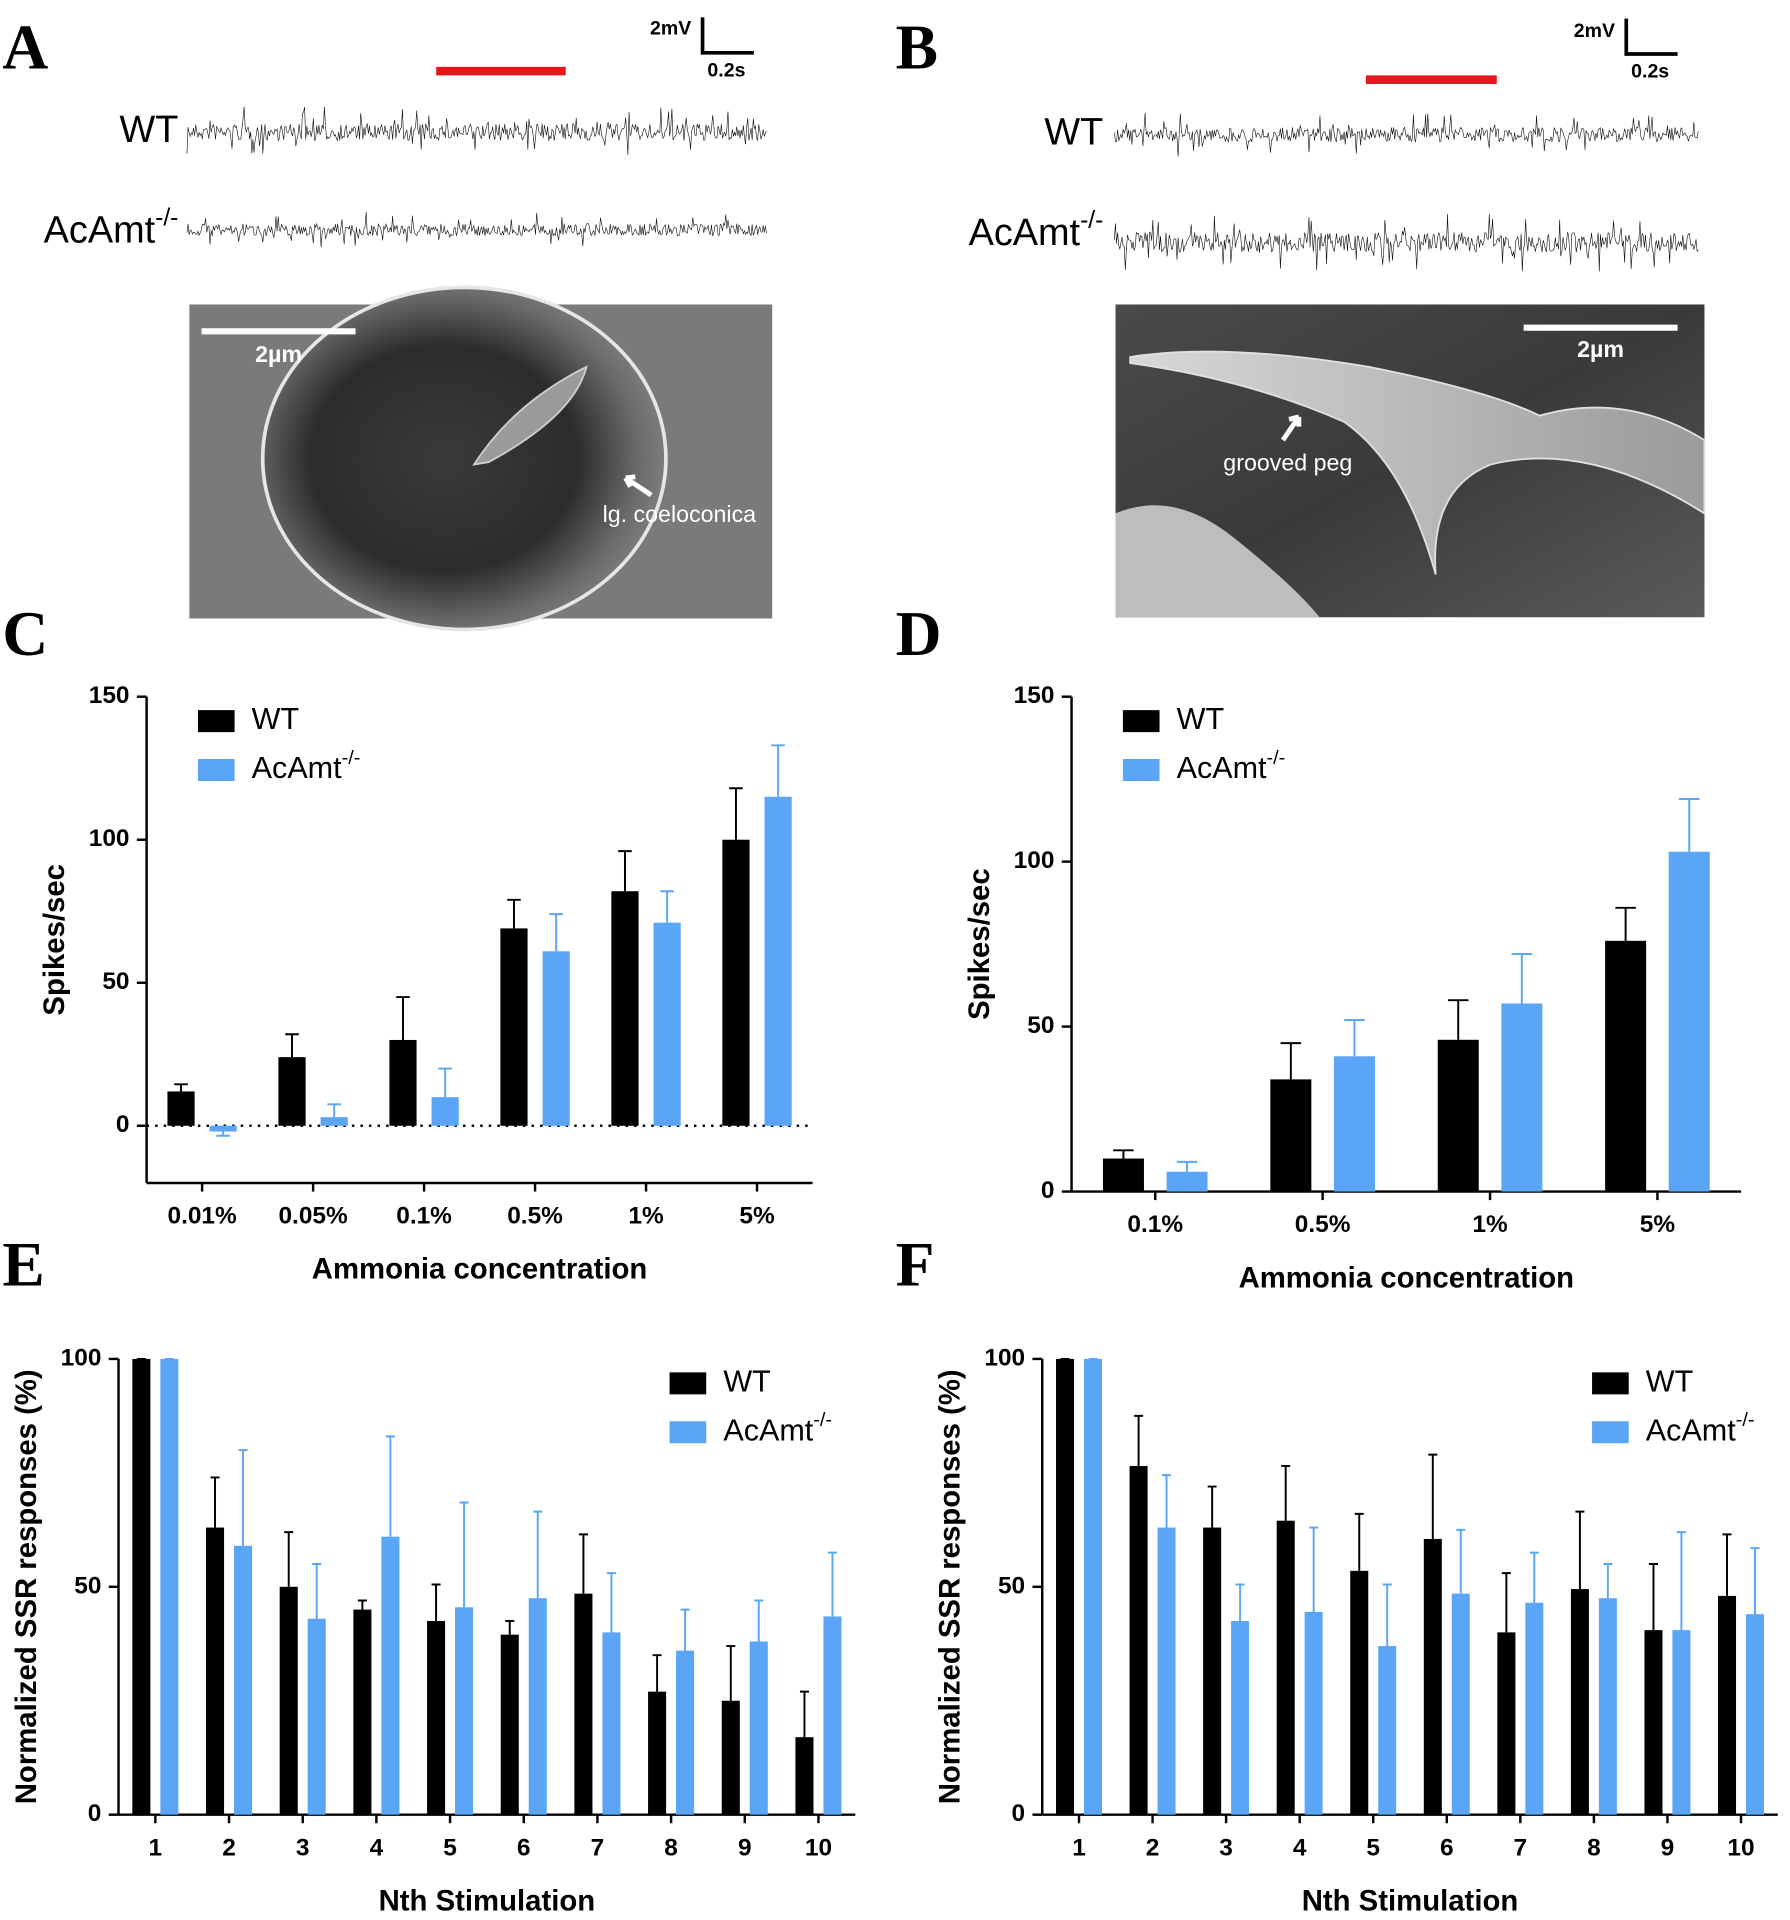 This screenshot has width=1790, height=1920. Describe the element at coordinates (149, 130) in the screenshot. I see `trace-label: WT` at that location.